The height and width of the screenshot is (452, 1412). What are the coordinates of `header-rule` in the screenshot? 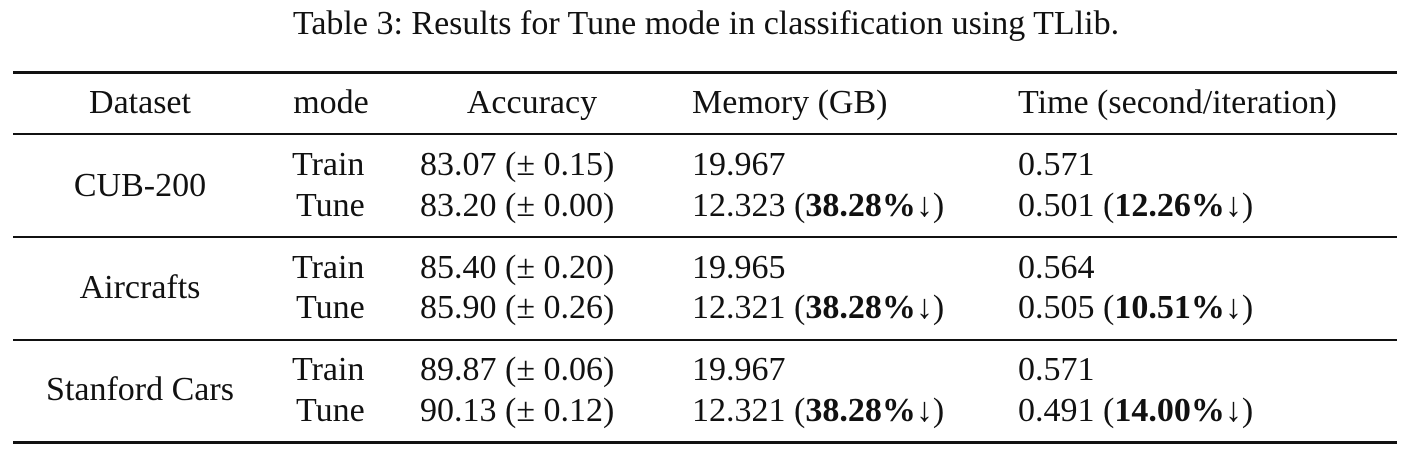 It's located at (705, 134).